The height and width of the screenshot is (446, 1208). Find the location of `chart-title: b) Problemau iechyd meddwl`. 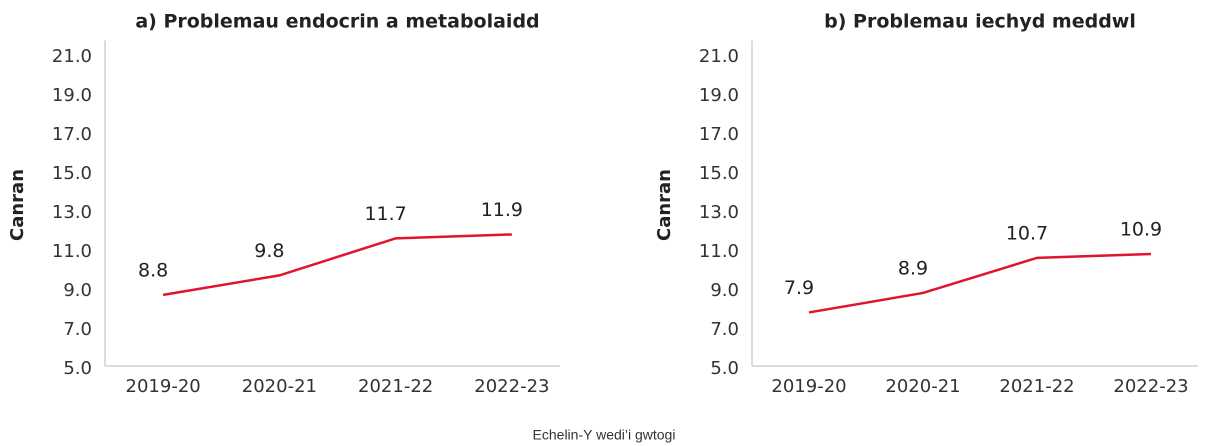

chart-title: b) Problemau iechyd meddwl is located at coordinates (980, 22).